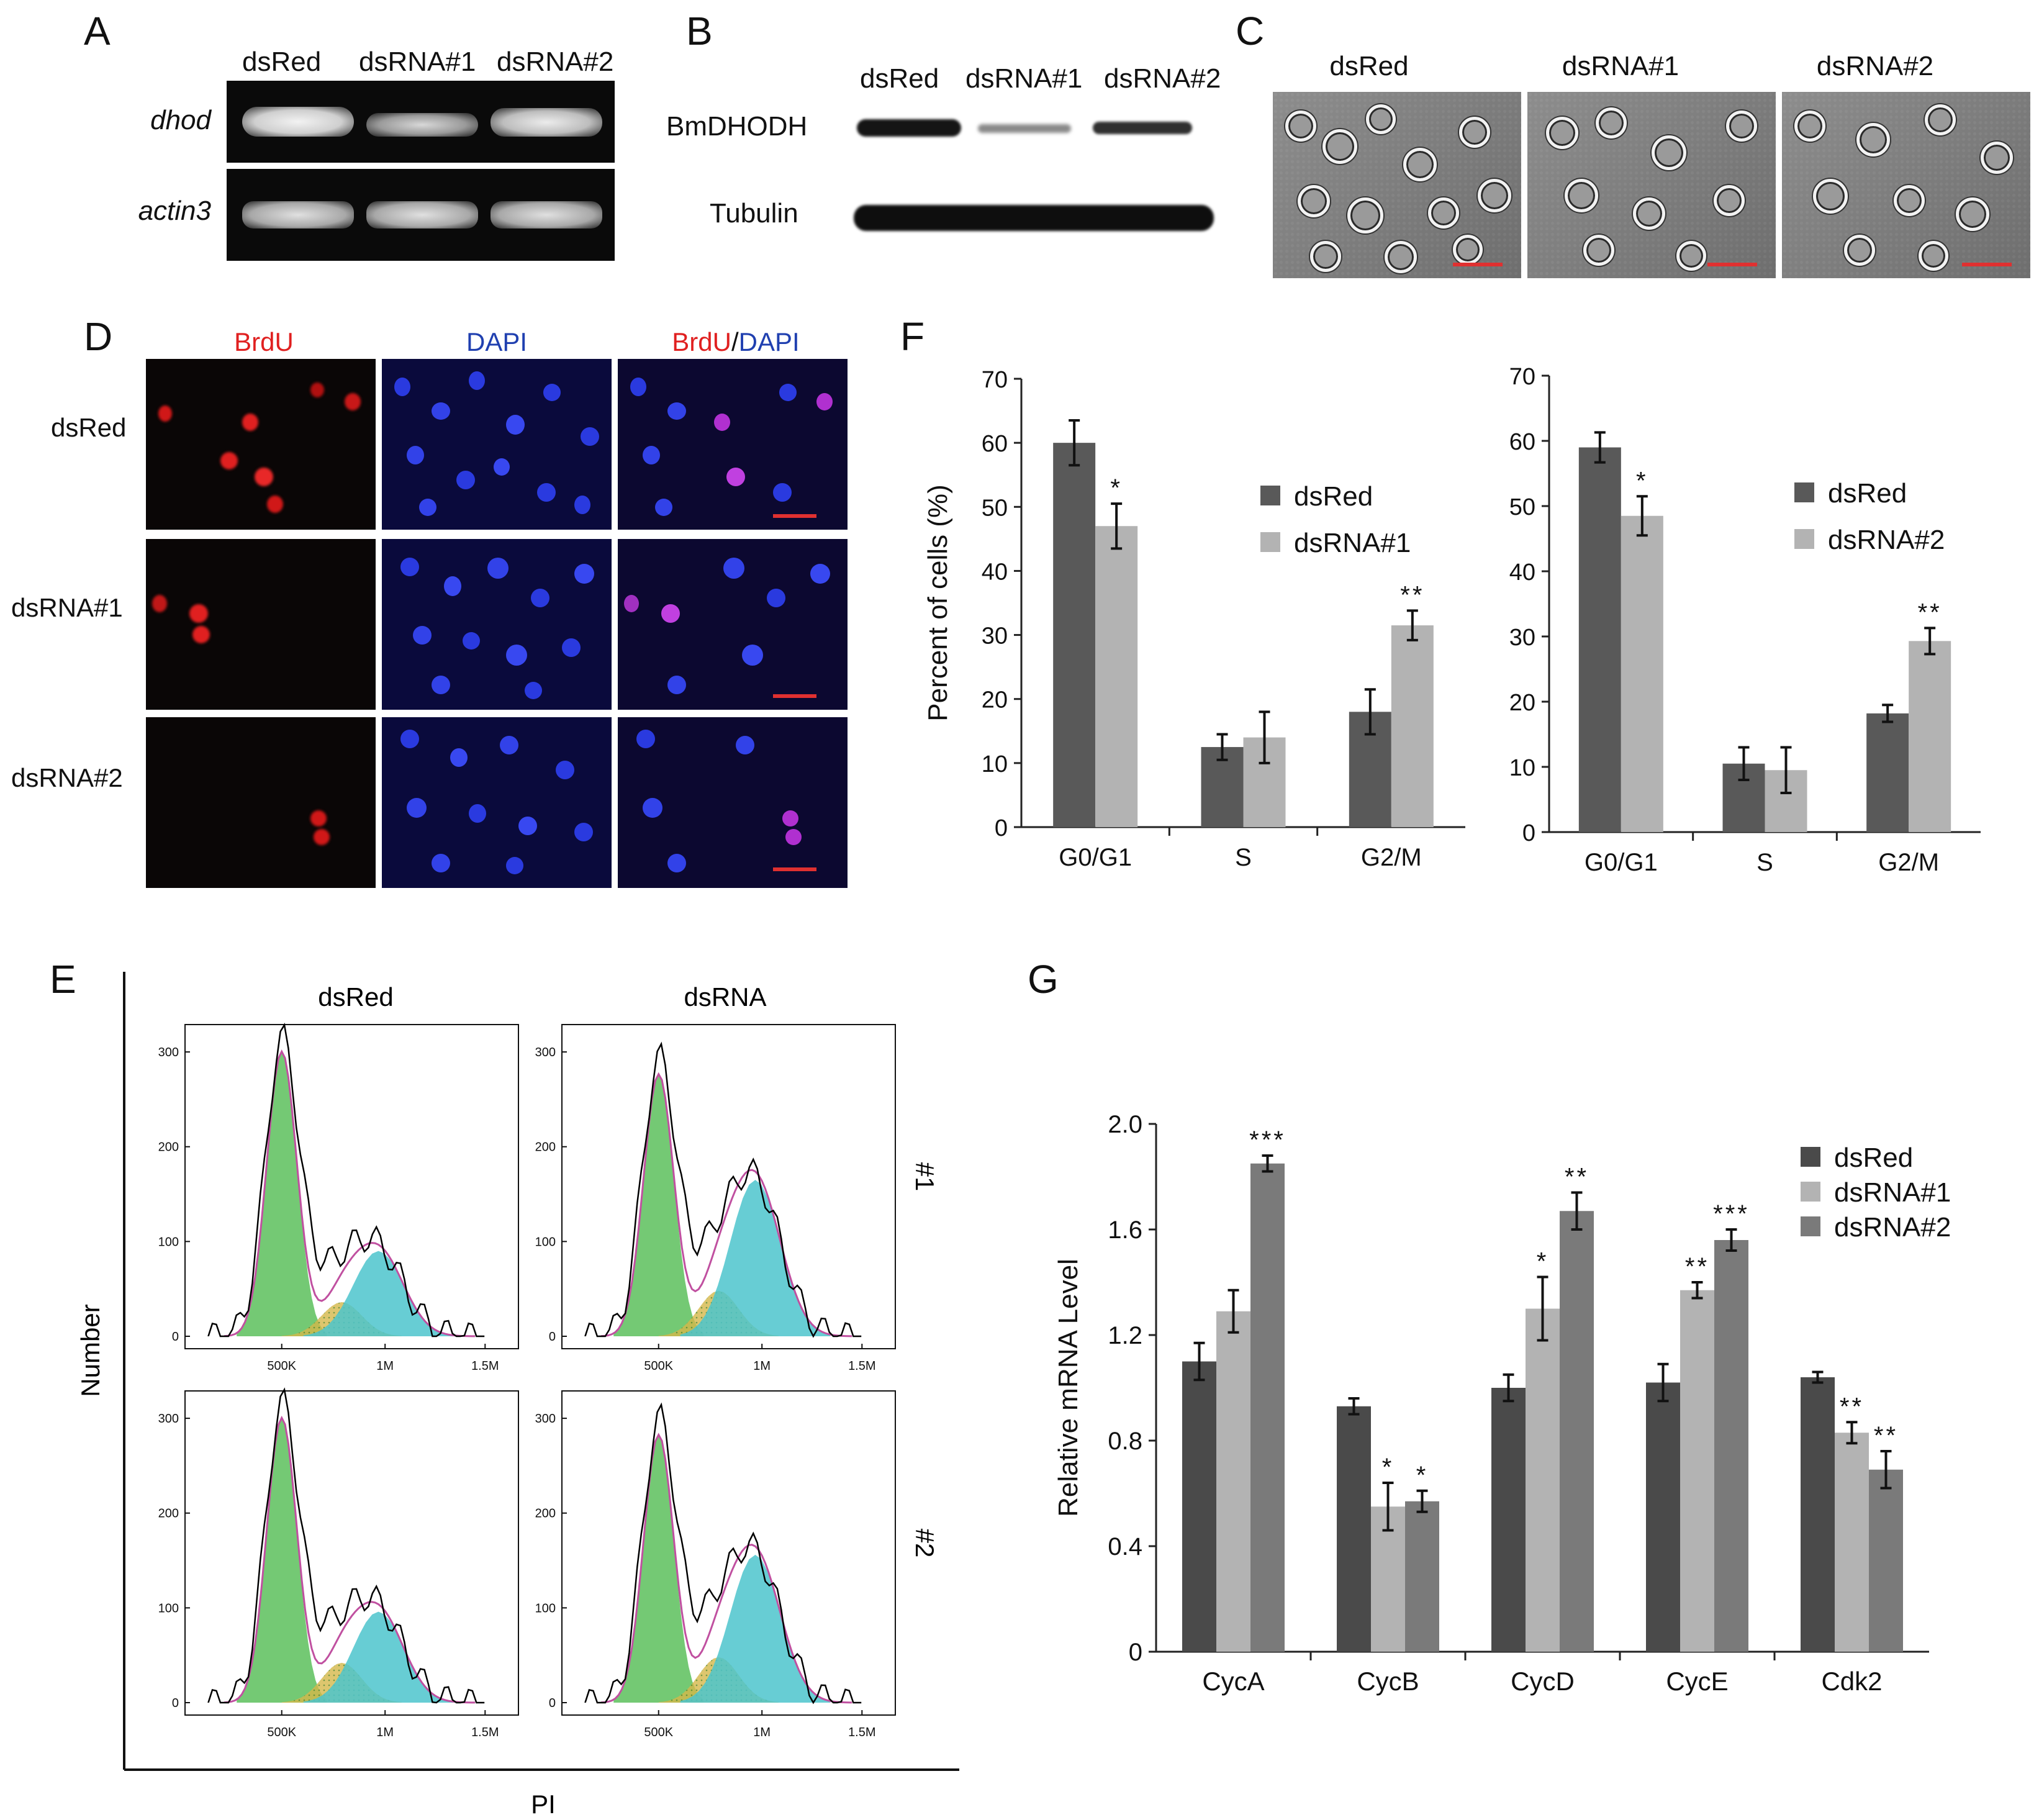 This screenshot has width=2039, height=1820. Describe the element at coordinates (1125, 1335) in the screenshot. I see `y-tick-label: 1.2` at that location.